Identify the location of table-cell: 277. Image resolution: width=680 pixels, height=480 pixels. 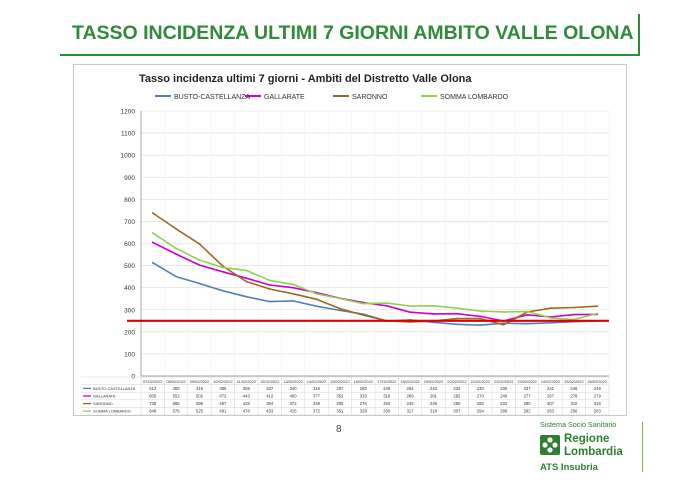
(528, 395).